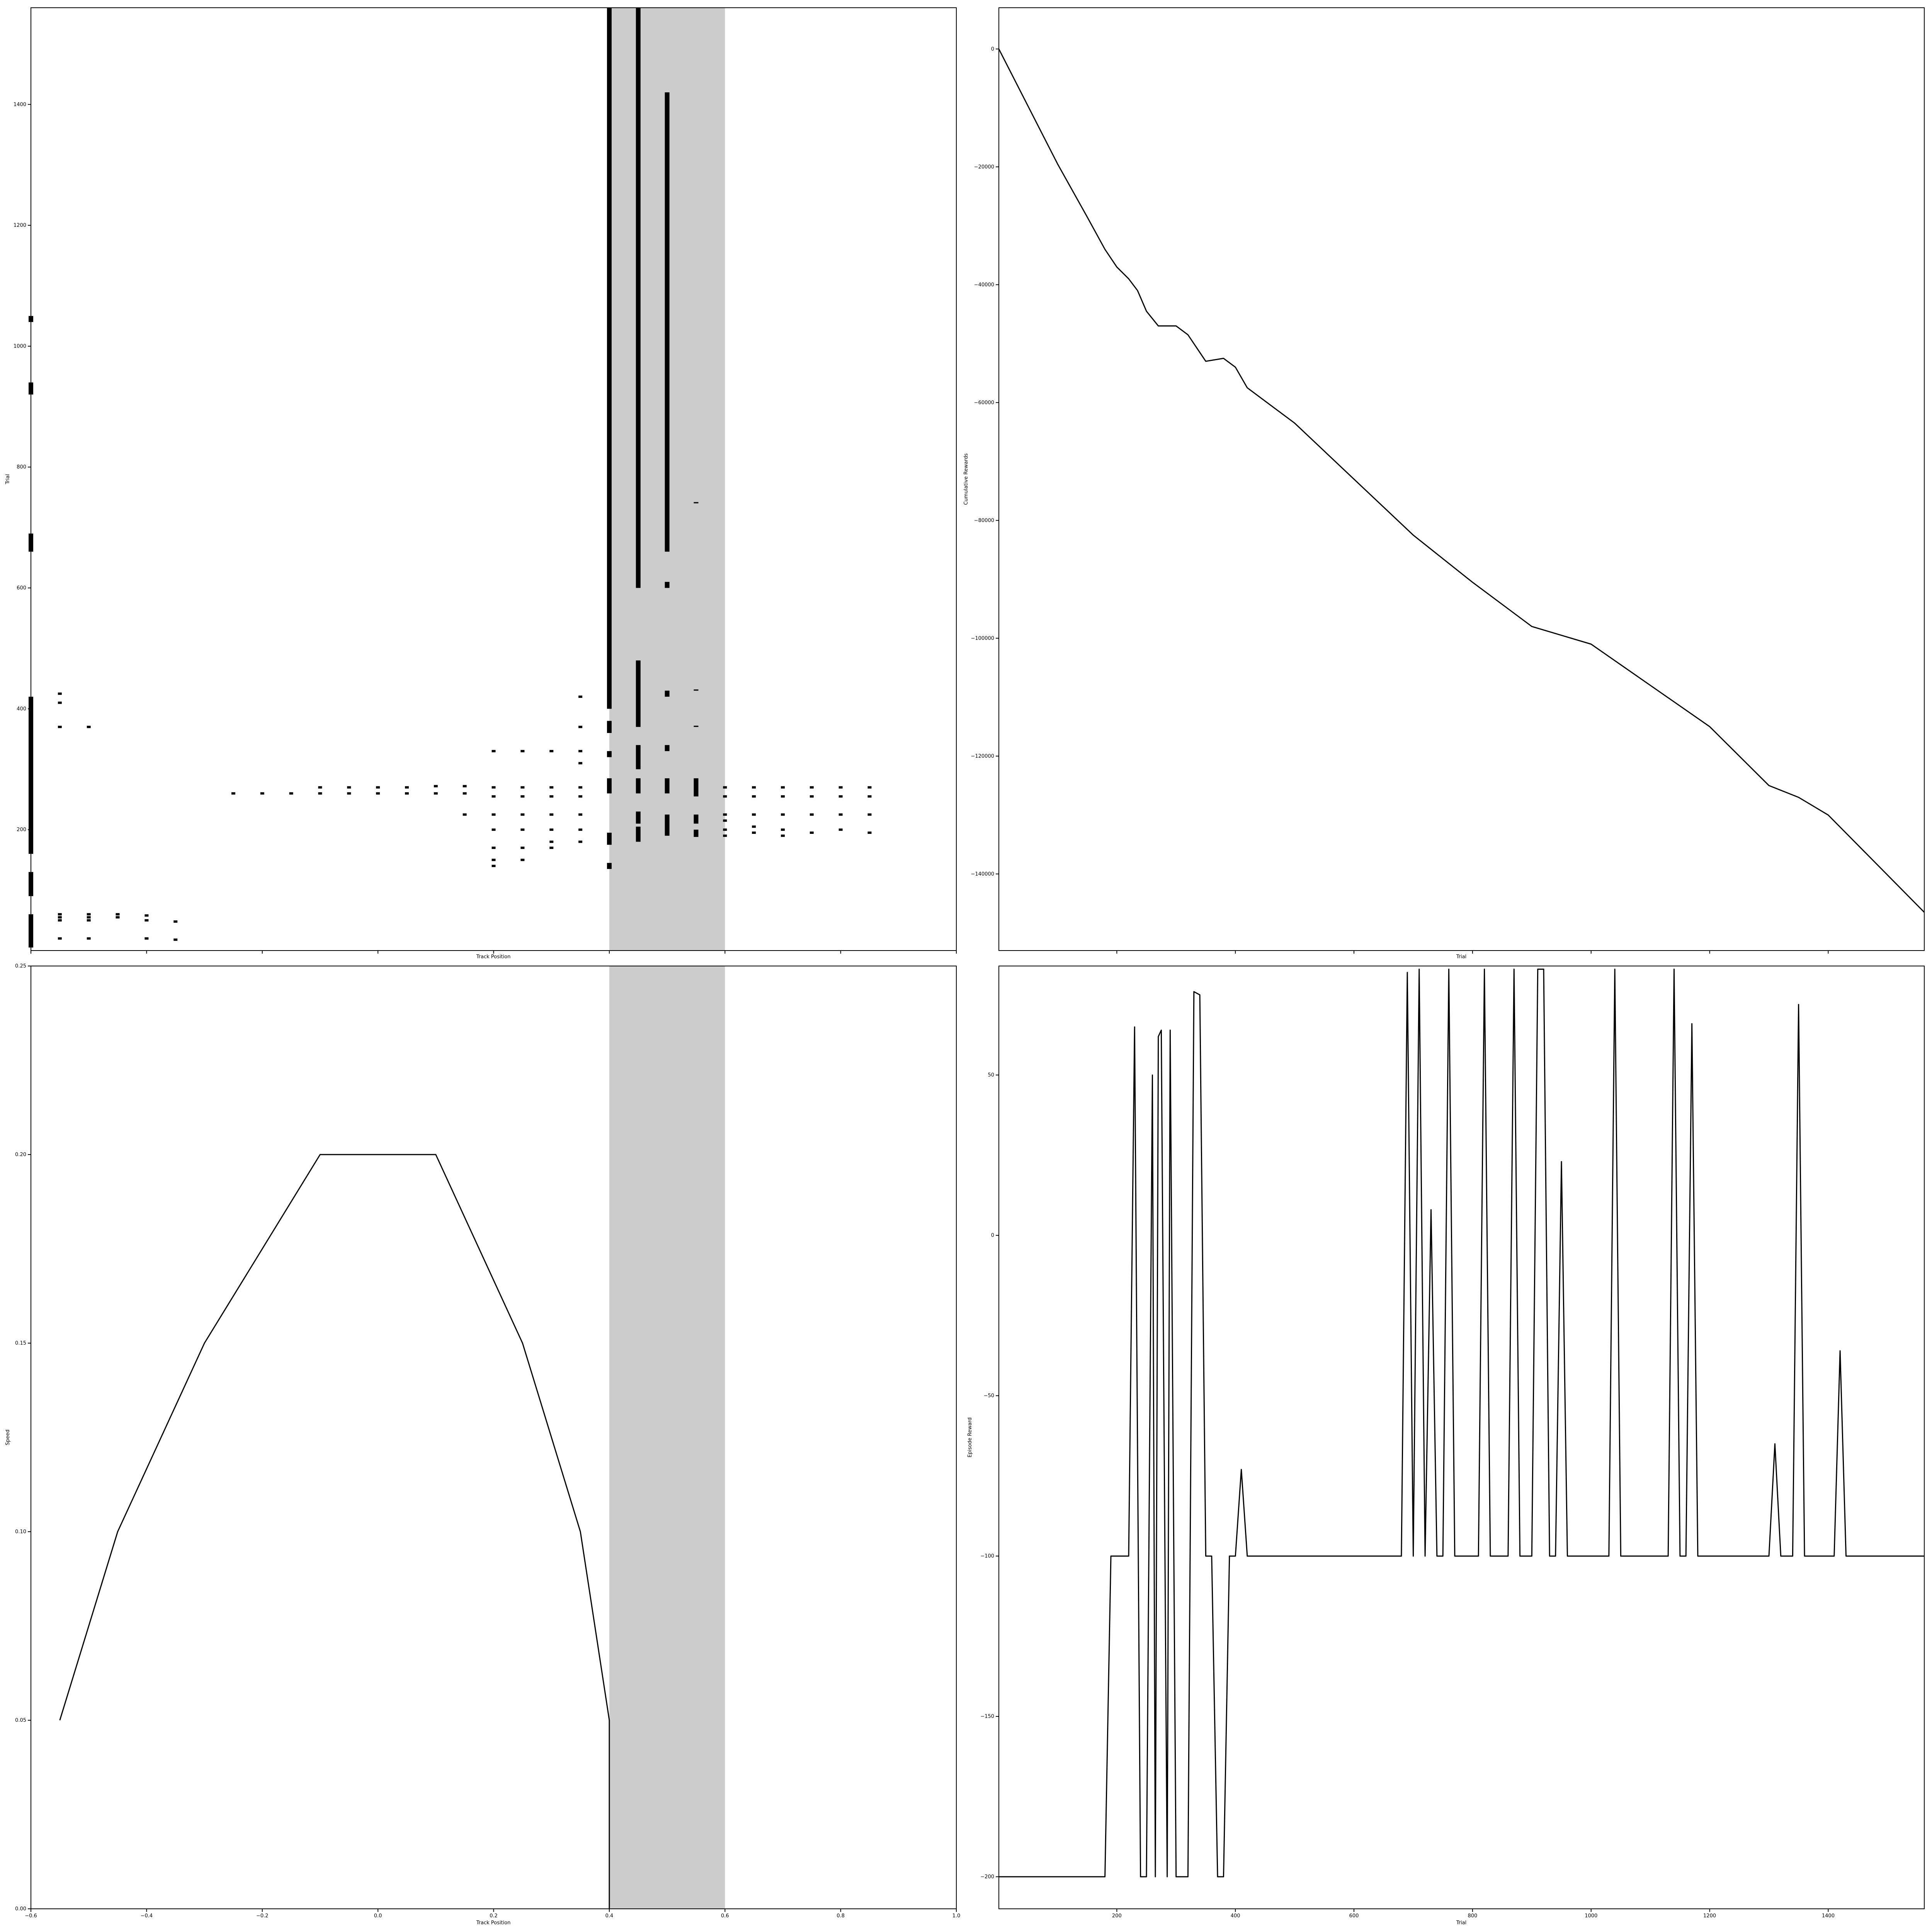  Describe the element at coordinates (1235, 1916) in the screenshot. I see `x-tick-label: 400` at that location.